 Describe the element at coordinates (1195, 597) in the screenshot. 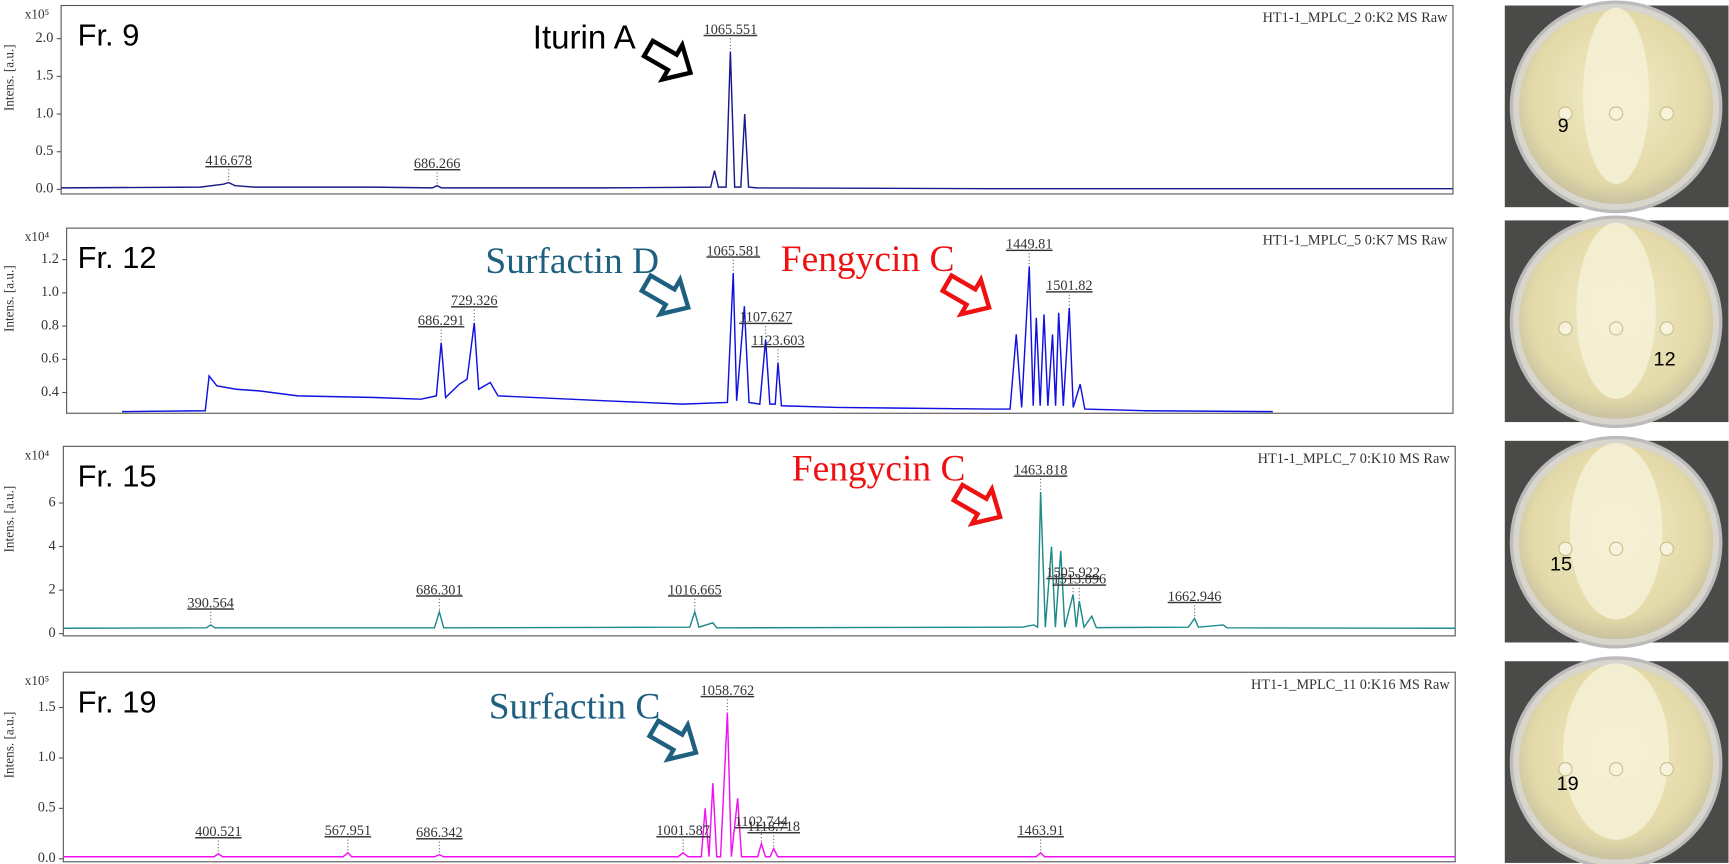

I see `peak-label: 1662.946` at that location.